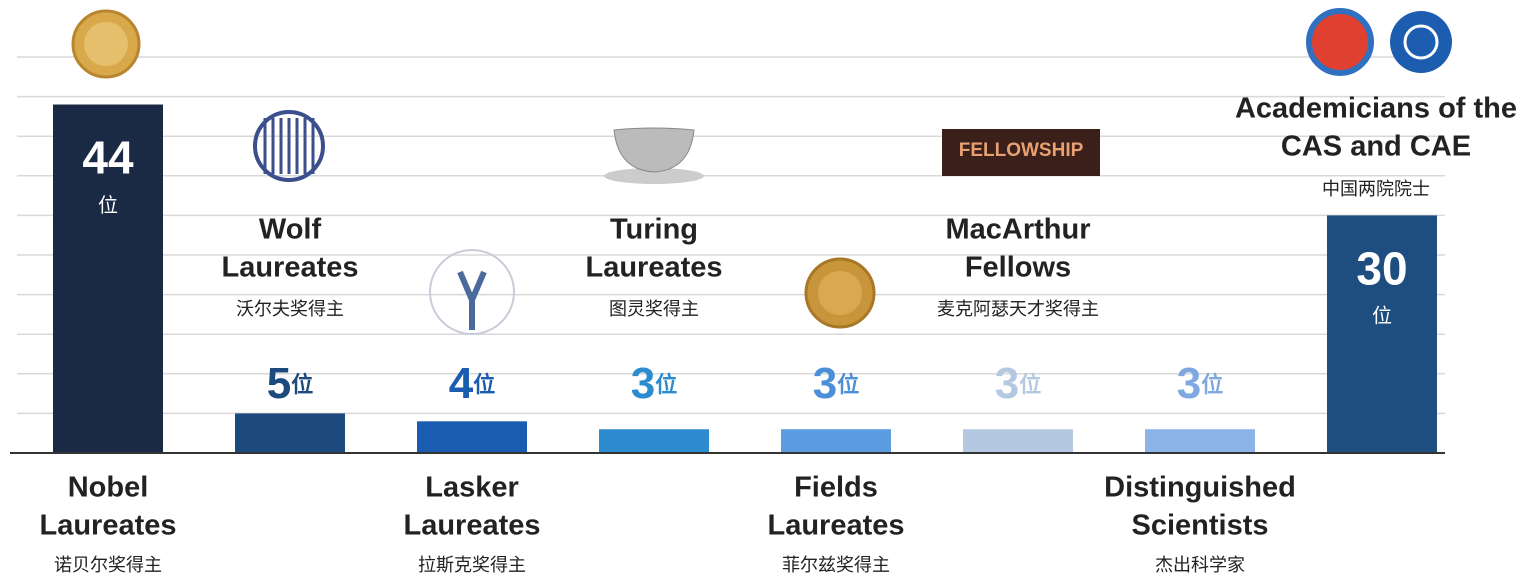 This screenshot has width=1536, height=577. Describe the element at coordinates (654, 230) in the screenshot. I see `category-label: Turing` at that location.